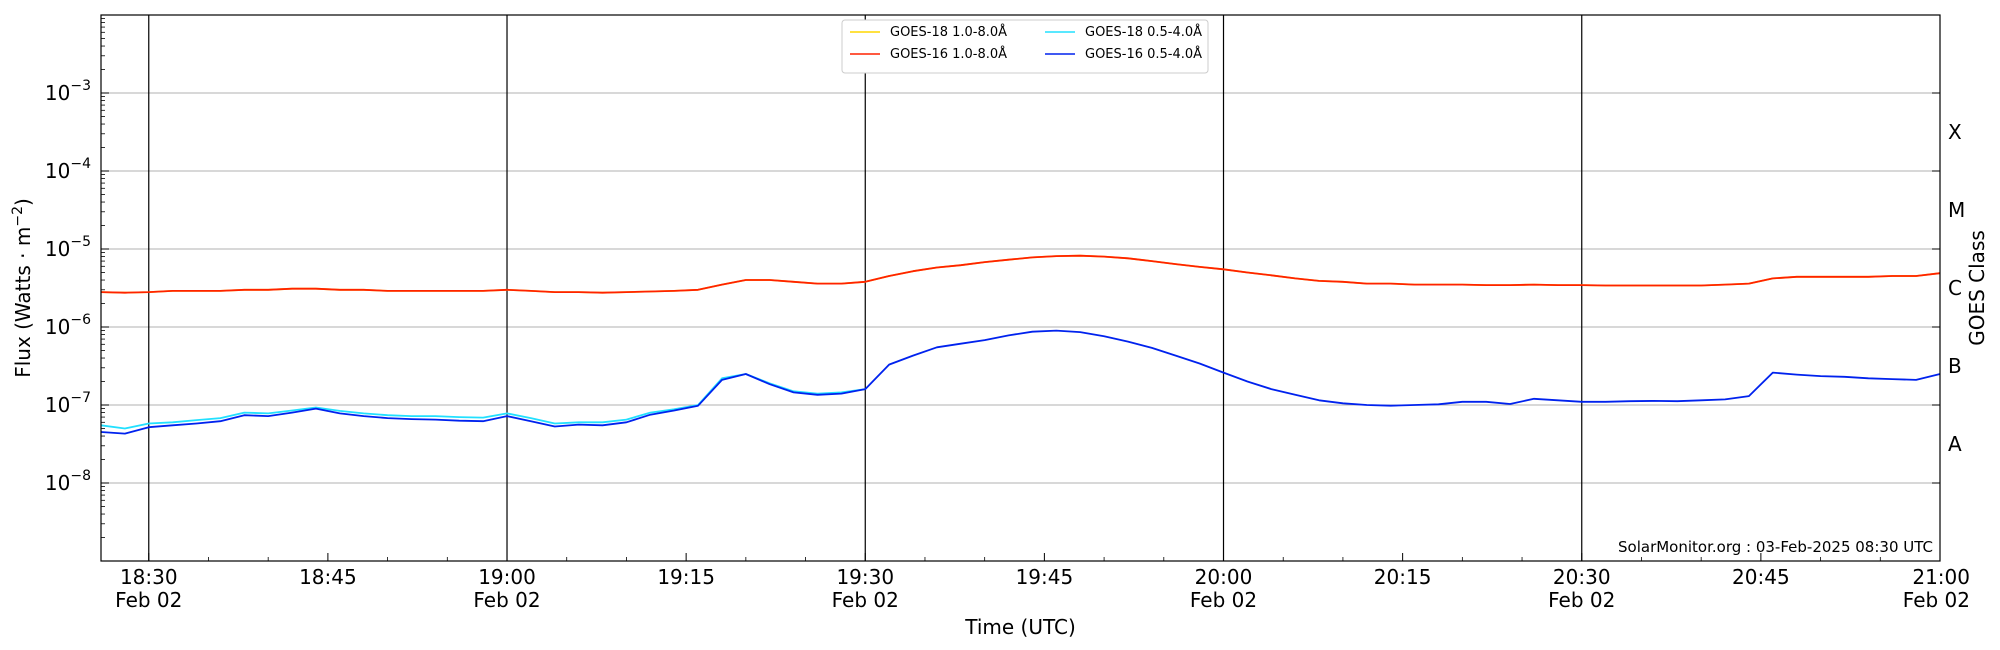  I want to click on x-tick-label: 18:45, so click(328, 577).